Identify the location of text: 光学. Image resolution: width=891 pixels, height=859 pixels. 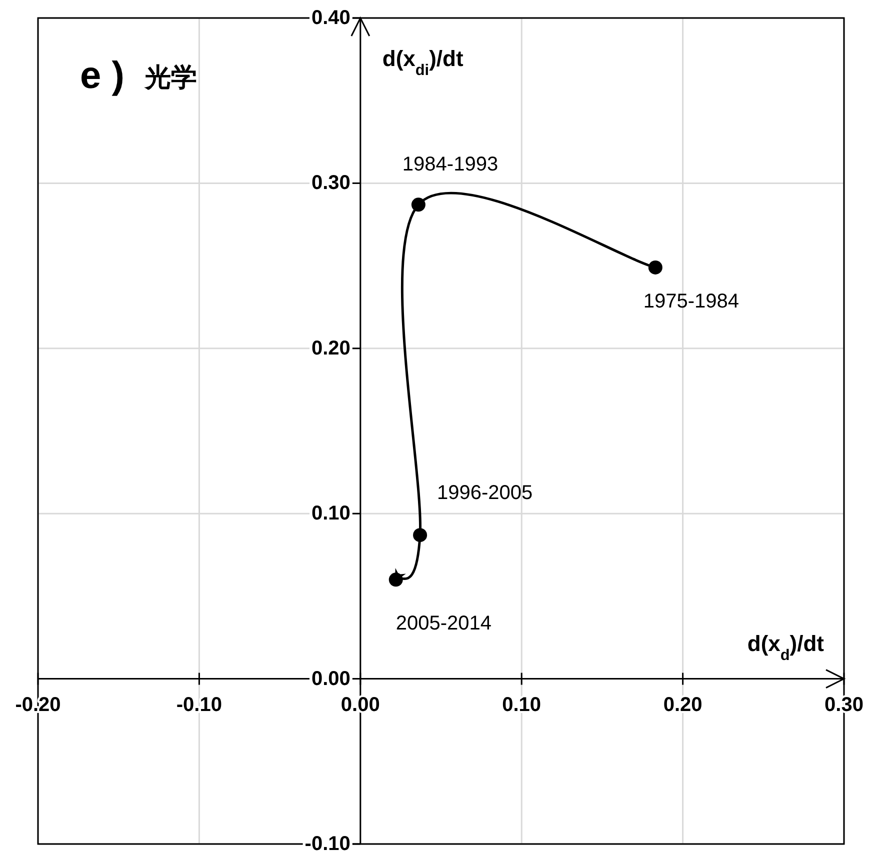
(170, 77).